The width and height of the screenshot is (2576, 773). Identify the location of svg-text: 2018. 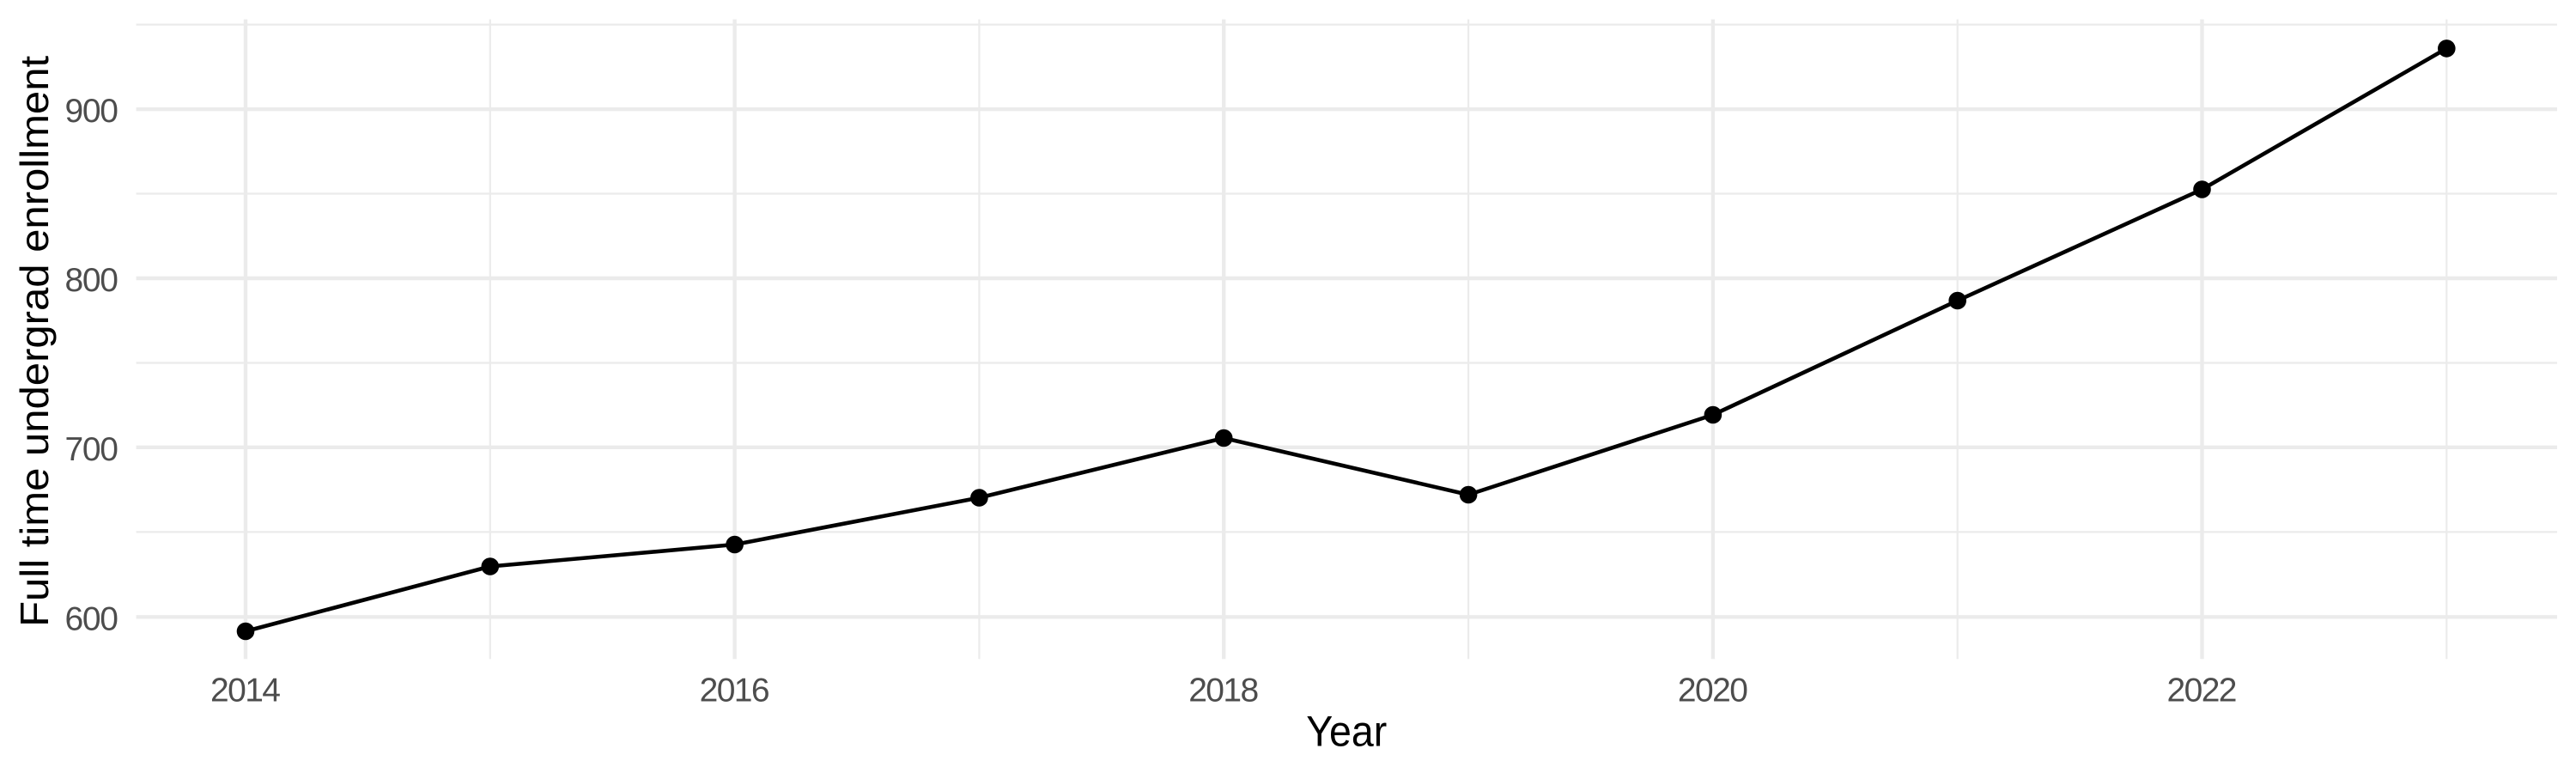
(1224, 691).